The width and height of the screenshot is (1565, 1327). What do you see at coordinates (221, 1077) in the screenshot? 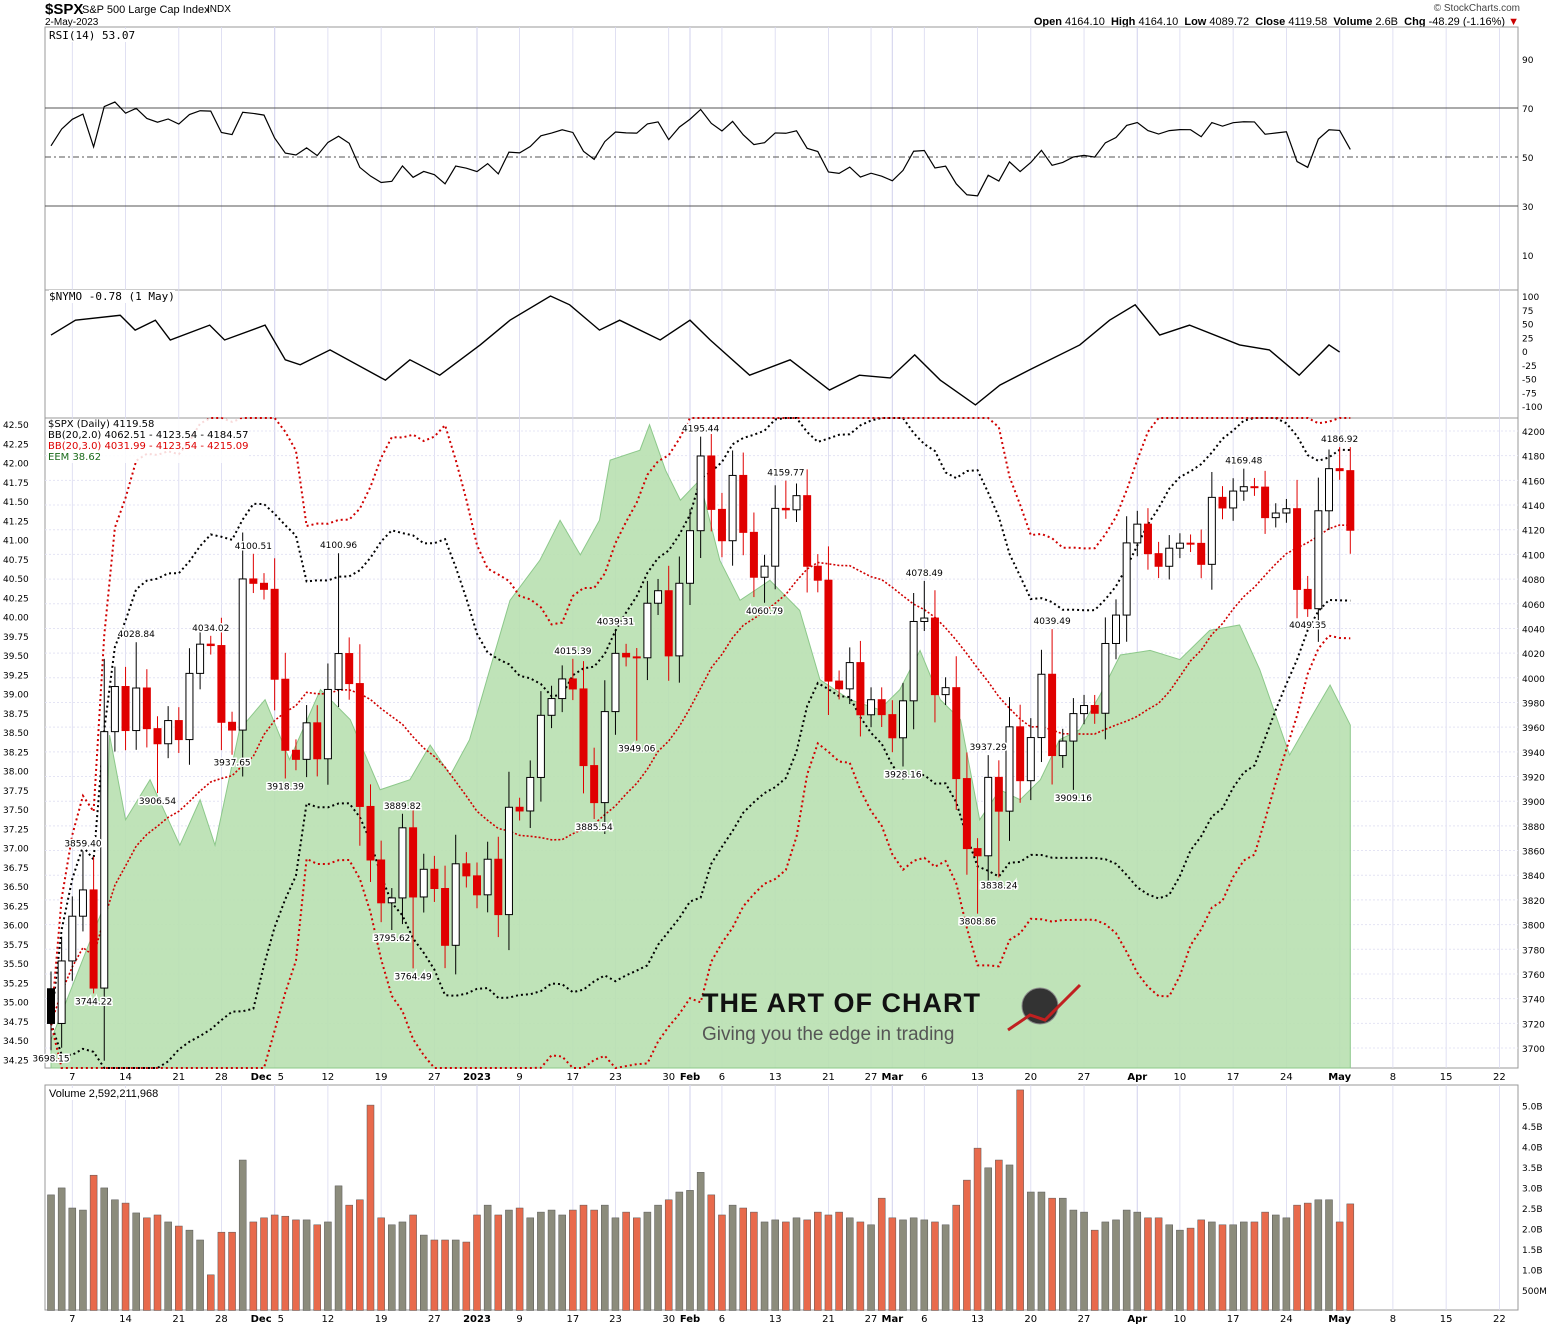
I see `x-tick-label: 28` at bounding box center [221, 1077].